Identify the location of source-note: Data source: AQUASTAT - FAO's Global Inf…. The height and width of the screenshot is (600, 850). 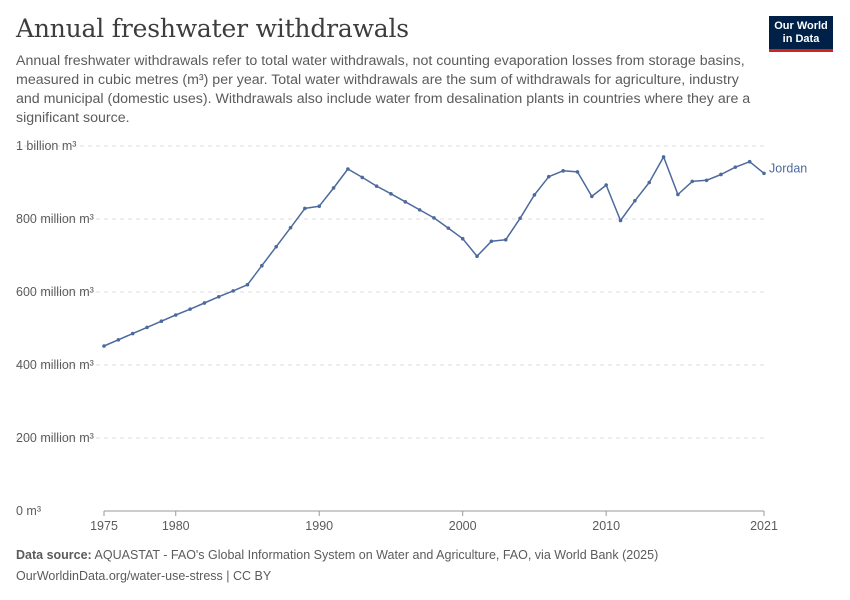
(337, 555).